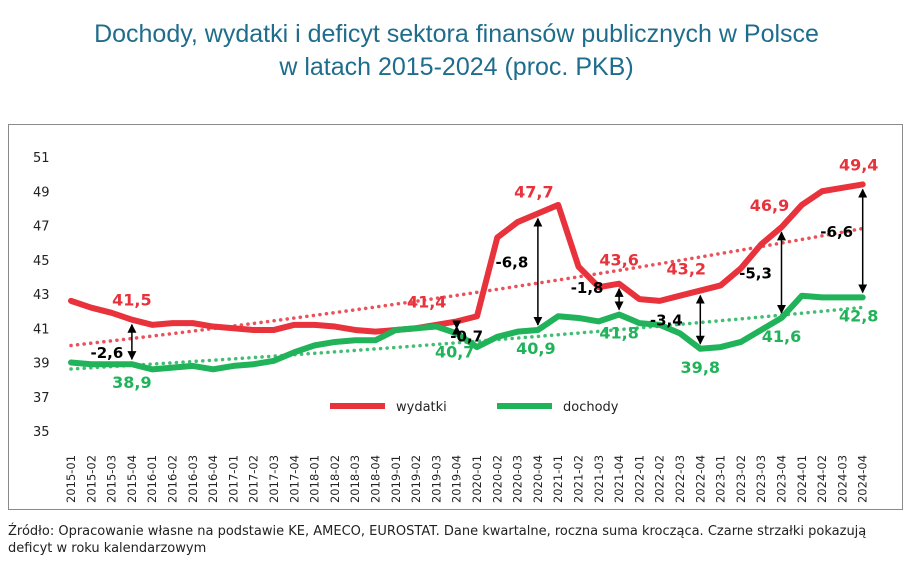 The height and width of the screenshot is (581, 913). Describe the element at coordinates (761, 479) in the screenshot. I see `x-tick-label: 2023-03` at that location.